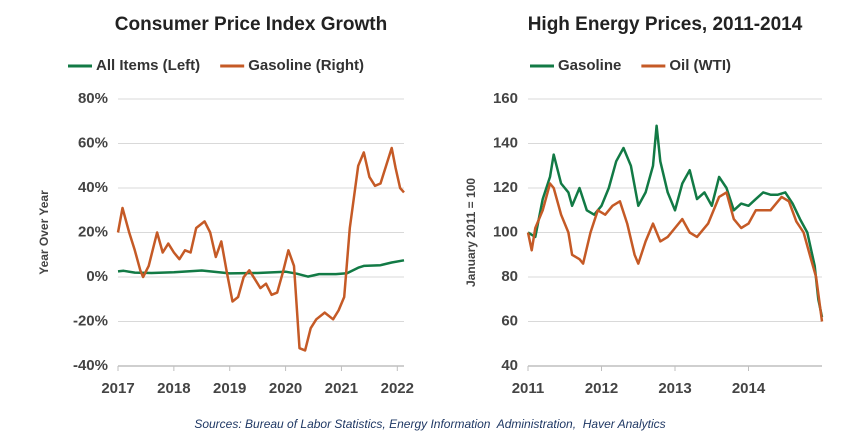 The image size is (866, 448). Describe the element at coordinates (251, 24) in the screenshot. I see `chart-title: Consumer Price Index Growth` at that location.